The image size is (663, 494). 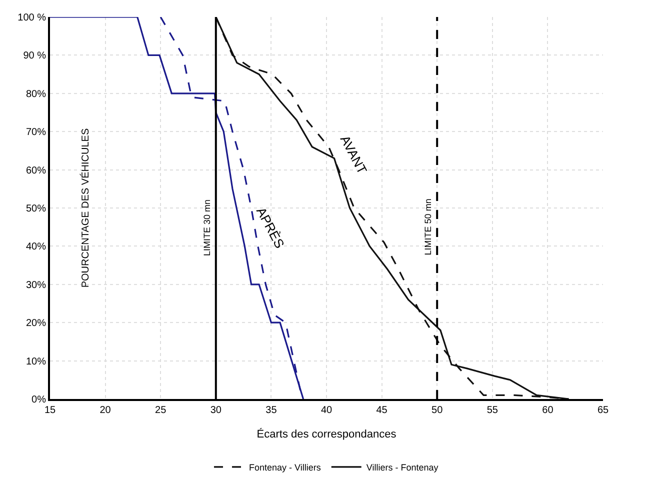 What do you see at coordinates (86, 208) in the screenshot?
I see `annotation: POURCENTAGE DES VÉHICULES` at bounding box center [86, 208].